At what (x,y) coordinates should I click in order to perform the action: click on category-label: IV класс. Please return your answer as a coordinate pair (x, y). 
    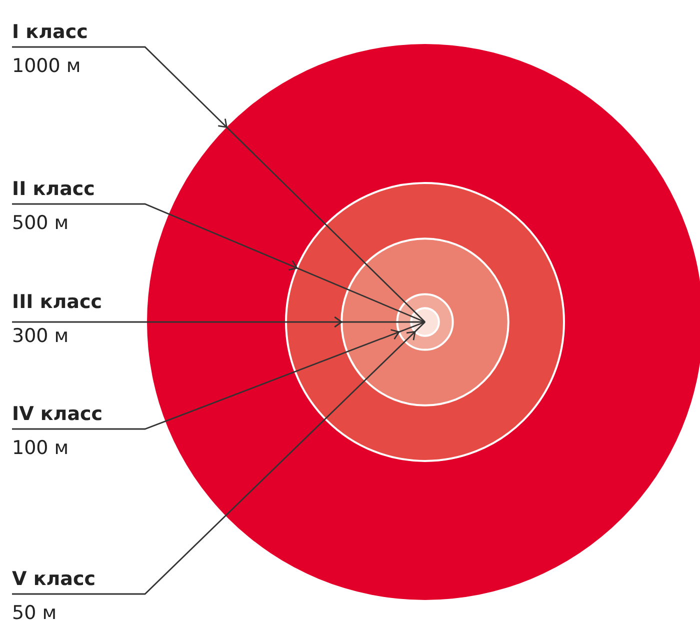
    Looking at the image, I should click on (57, 414).